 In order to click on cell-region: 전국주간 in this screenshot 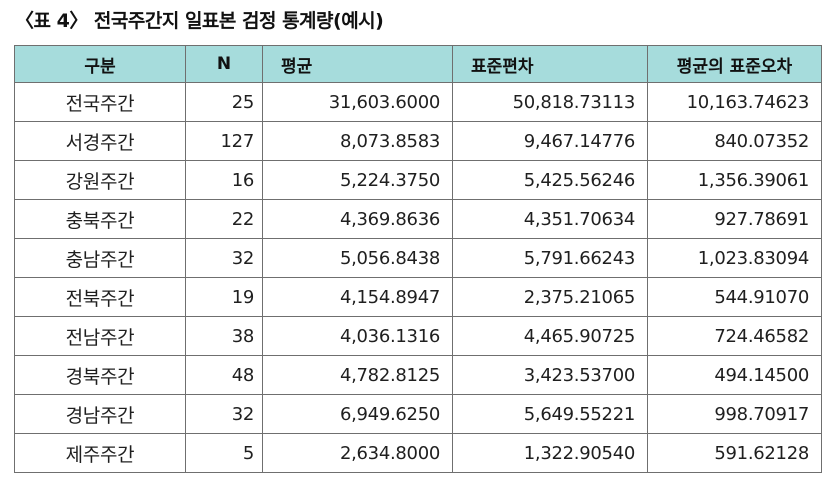, I will do `click(100, 102)`.